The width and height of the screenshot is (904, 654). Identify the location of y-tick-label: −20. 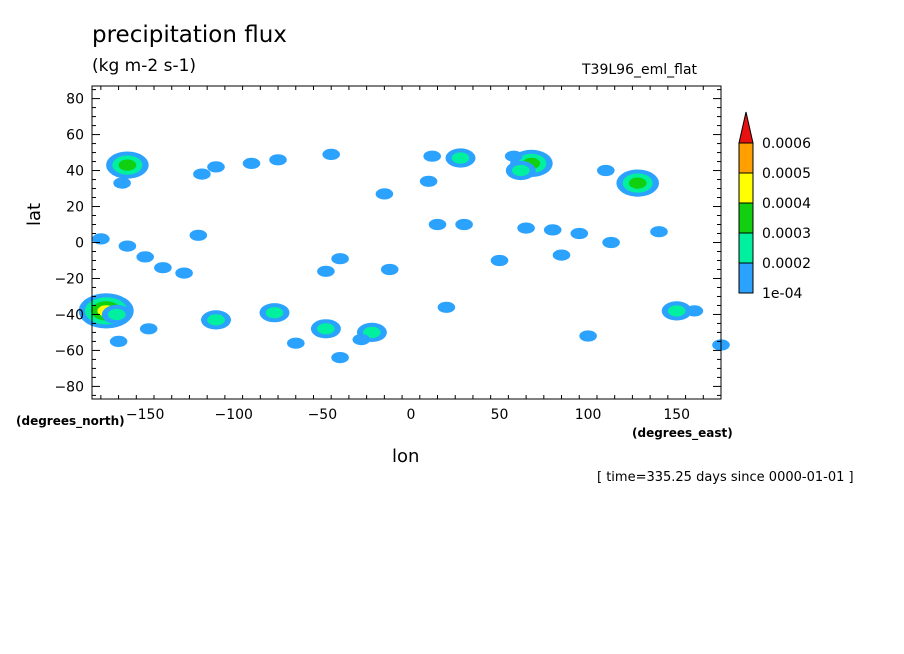
(69, 279).